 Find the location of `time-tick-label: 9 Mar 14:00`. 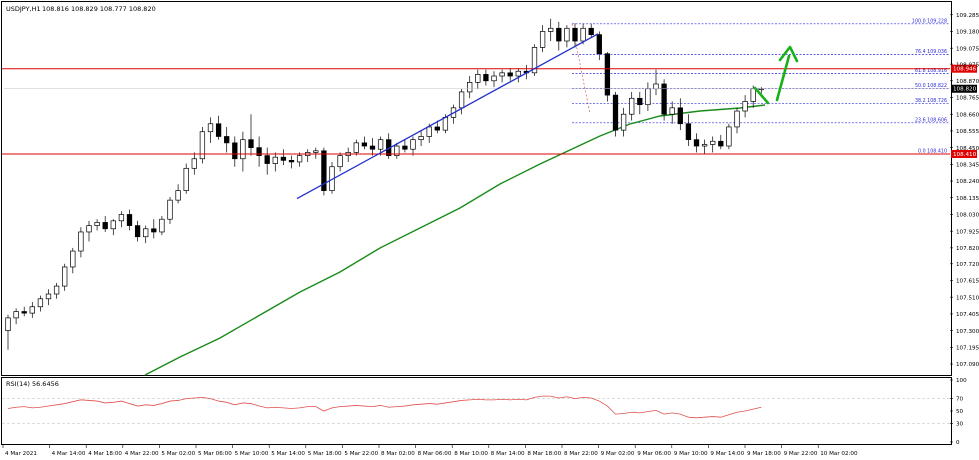

time-tick-label: 9 Mar 14:00 is located at coordinates (727, 454).